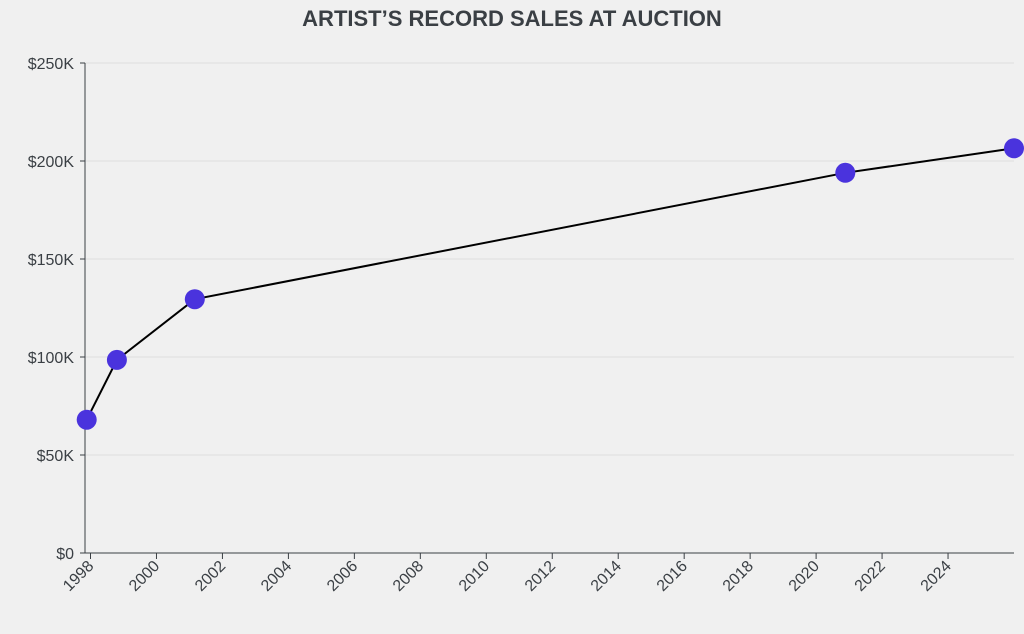  Describe the element at coordinates (342, 576) in the screenshot. I see `x-tick-label: 2006` at that location.